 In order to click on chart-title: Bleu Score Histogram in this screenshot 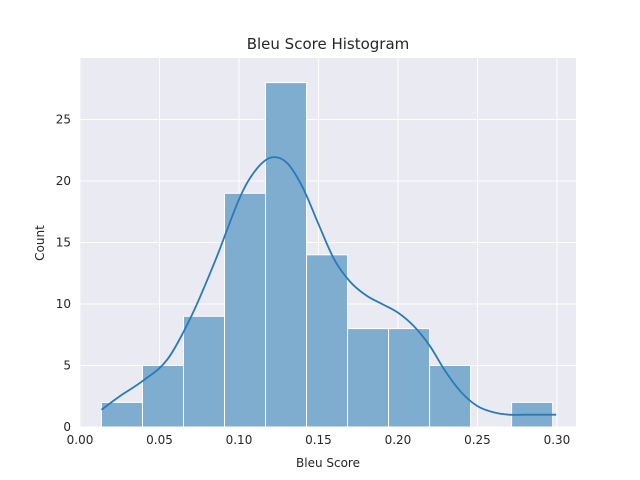, I will do `click(328, 44)`.